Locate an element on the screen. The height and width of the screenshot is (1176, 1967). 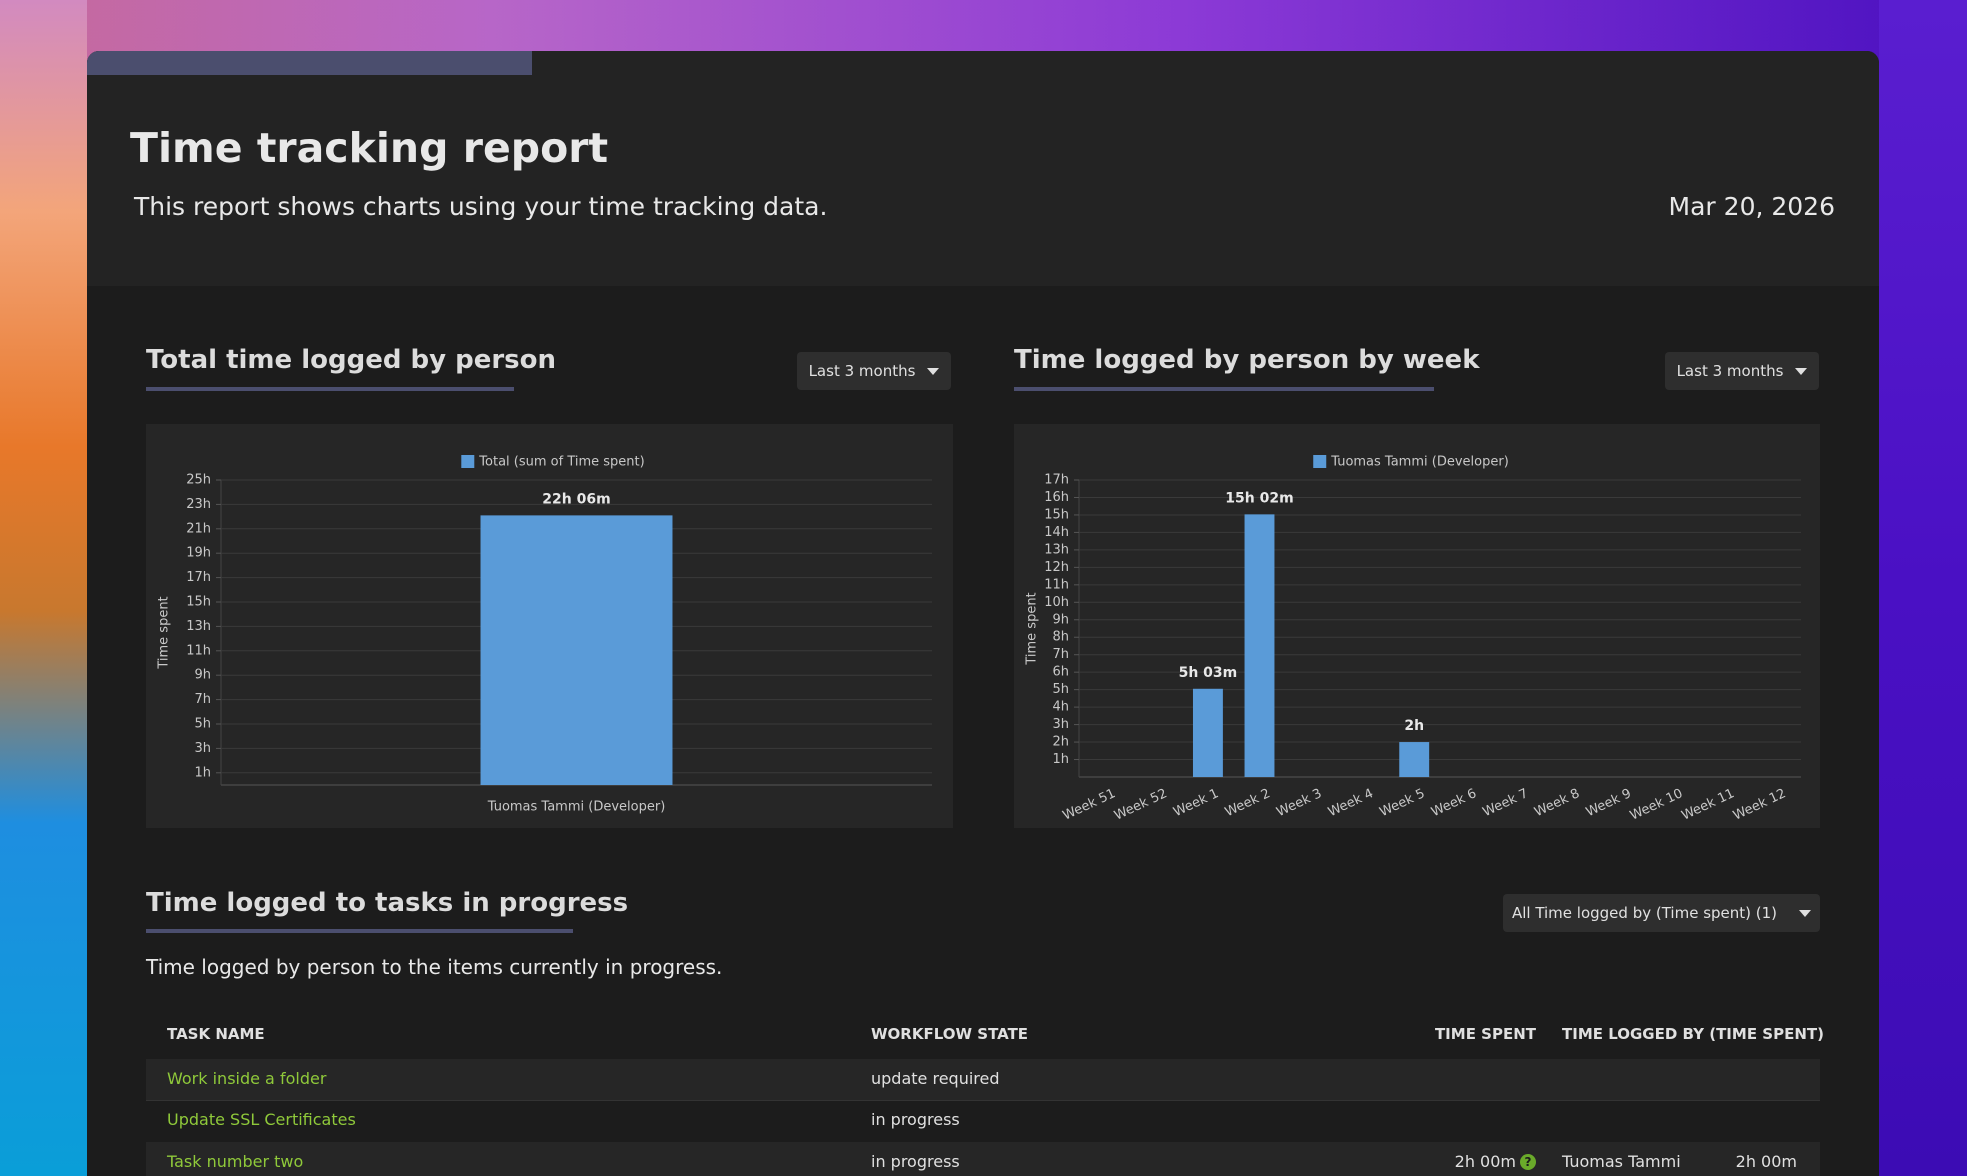
data-label: 22h 06m is located at coordinates (576, 499).